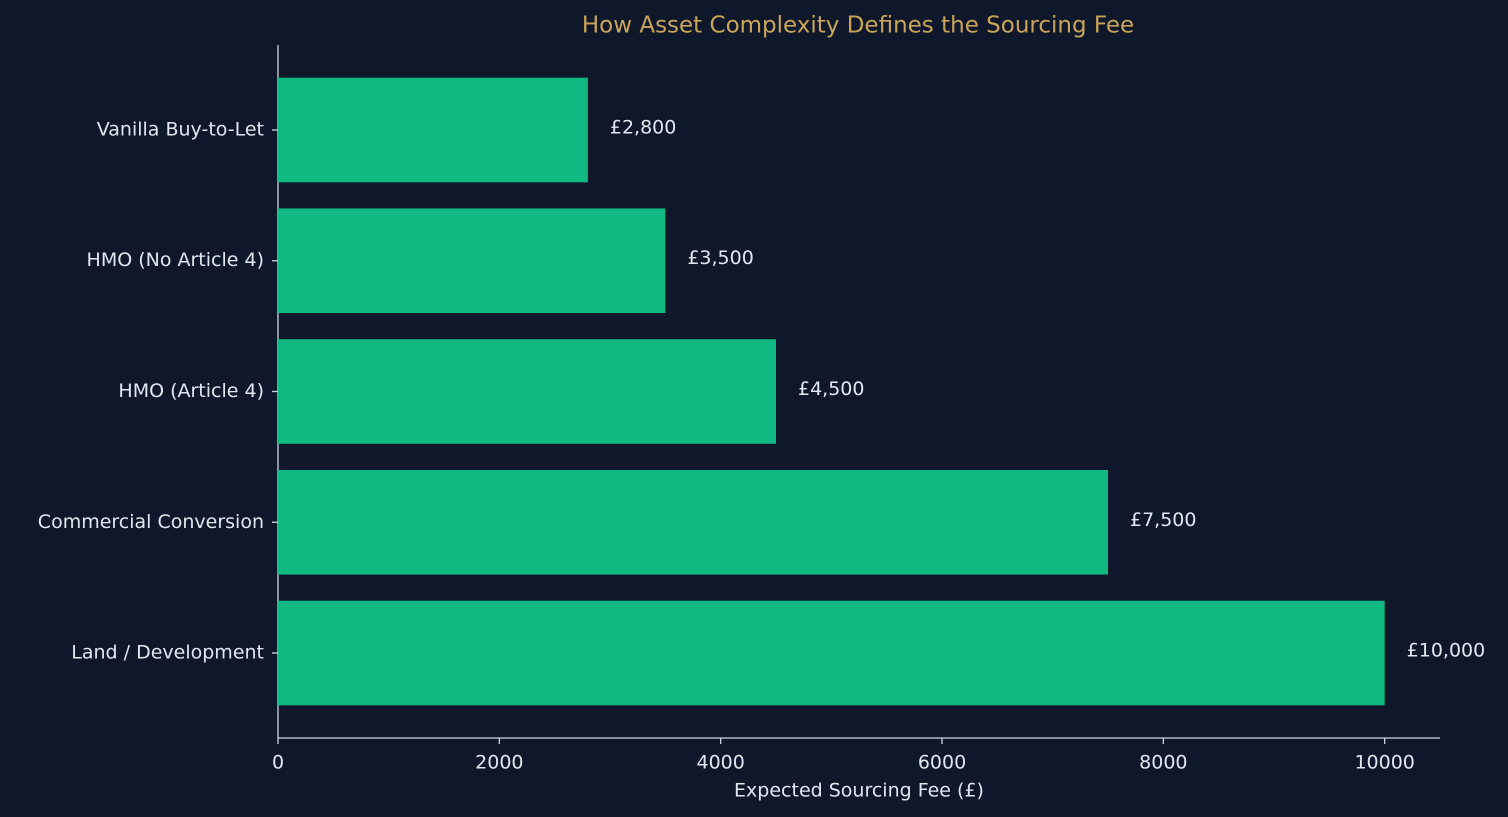 This screenshot has height=817, width=1508. What do you see at coordinates (643, 127) in the screenshot?
I see `value-label: £2,800` at bounding box center [643, 127].